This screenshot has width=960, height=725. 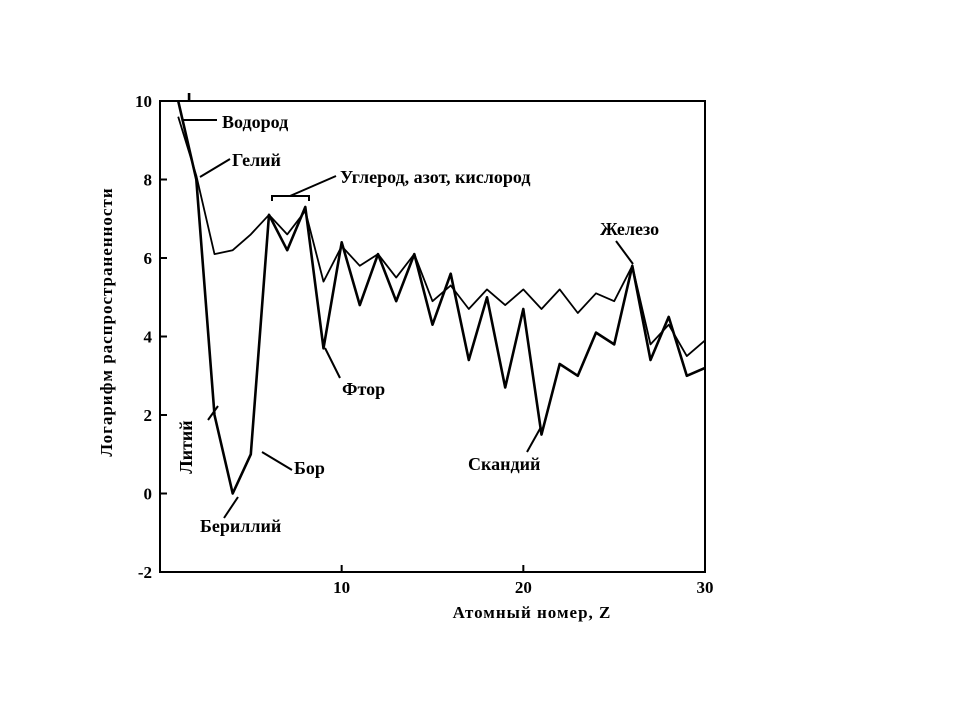 I want to click on annotation-fluorine: Фтор, so click(x=363, y=389).